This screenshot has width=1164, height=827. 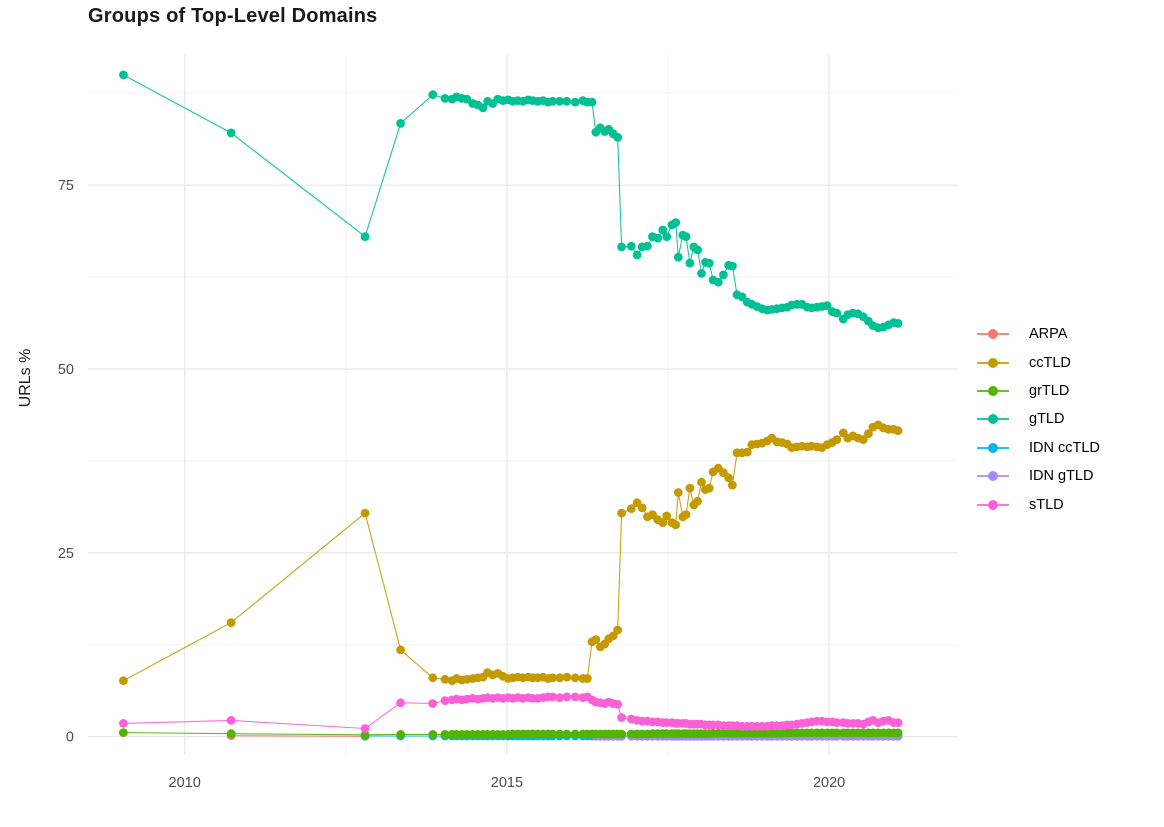 I want to click on legend-swatch-cctld, so click(x=993, y=363).